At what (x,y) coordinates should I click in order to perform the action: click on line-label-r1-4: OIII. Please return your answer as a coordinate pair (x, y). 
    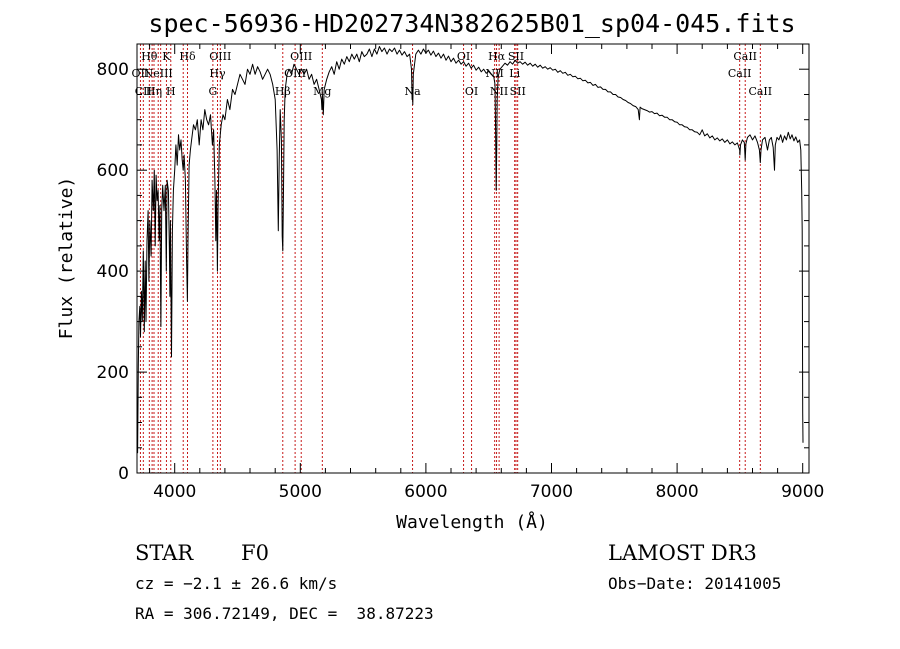
    Looking at the image, I should click on (301, 56).